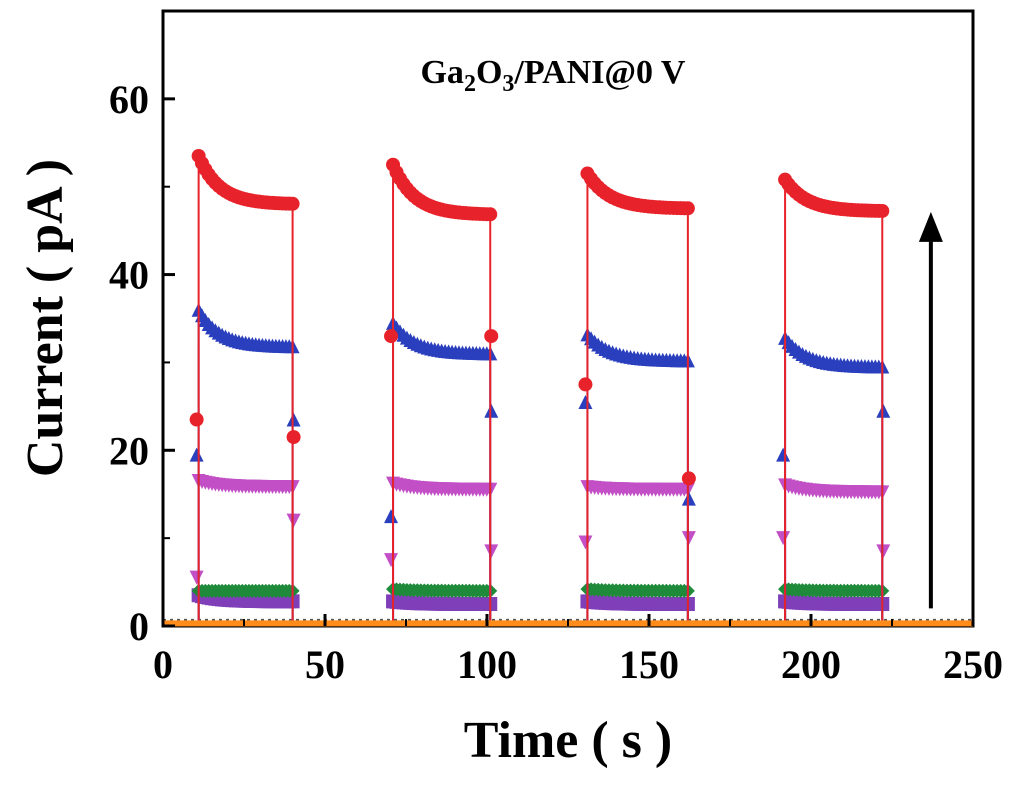  What do you see at coordinates (687, 208) in the screenshot?
I see `series-red-cycle-3-point` at bounding box center [687, 208].